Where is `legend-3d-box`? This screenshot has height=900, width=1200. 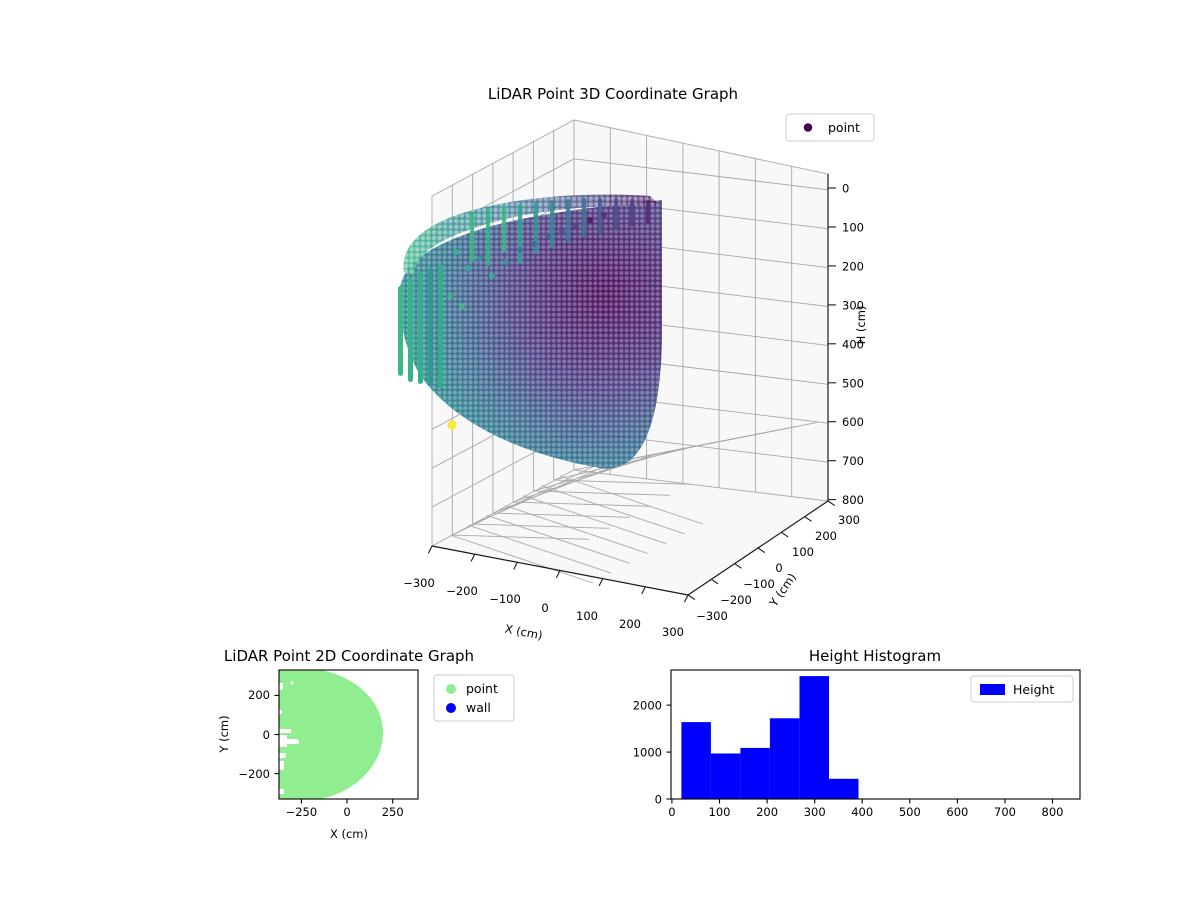 legend-3d-box is located at coordinates (830, 127).